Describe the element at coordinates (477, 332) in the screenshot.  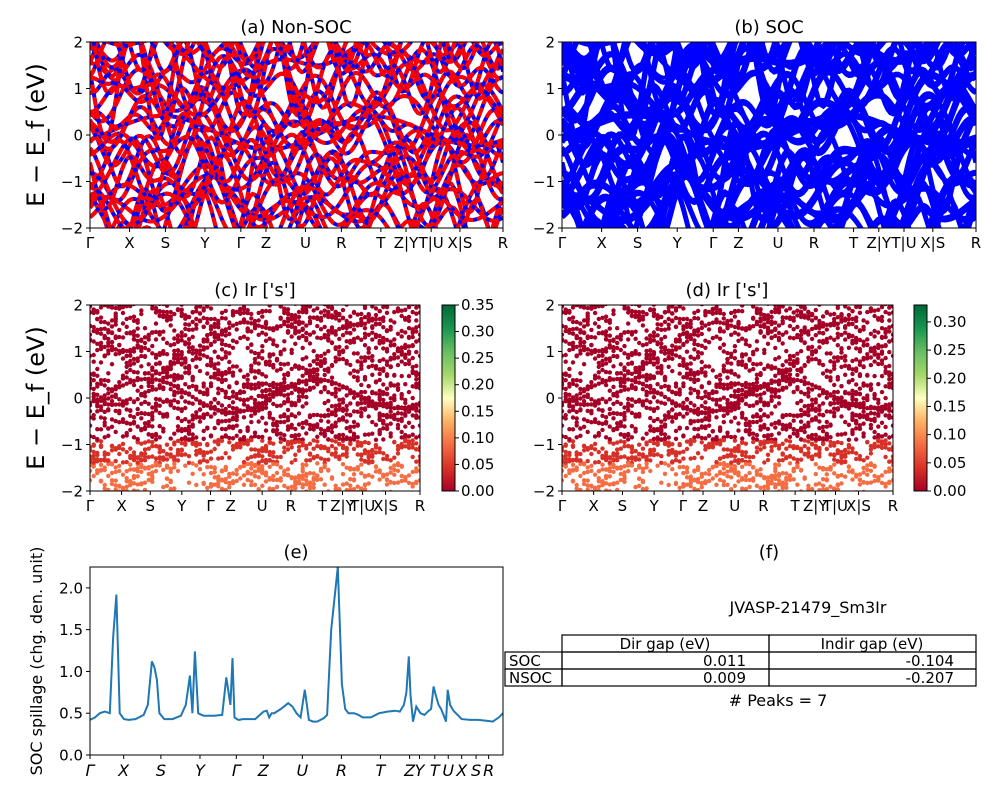
I see `colorbar-tick-label: 0.30` at that location.